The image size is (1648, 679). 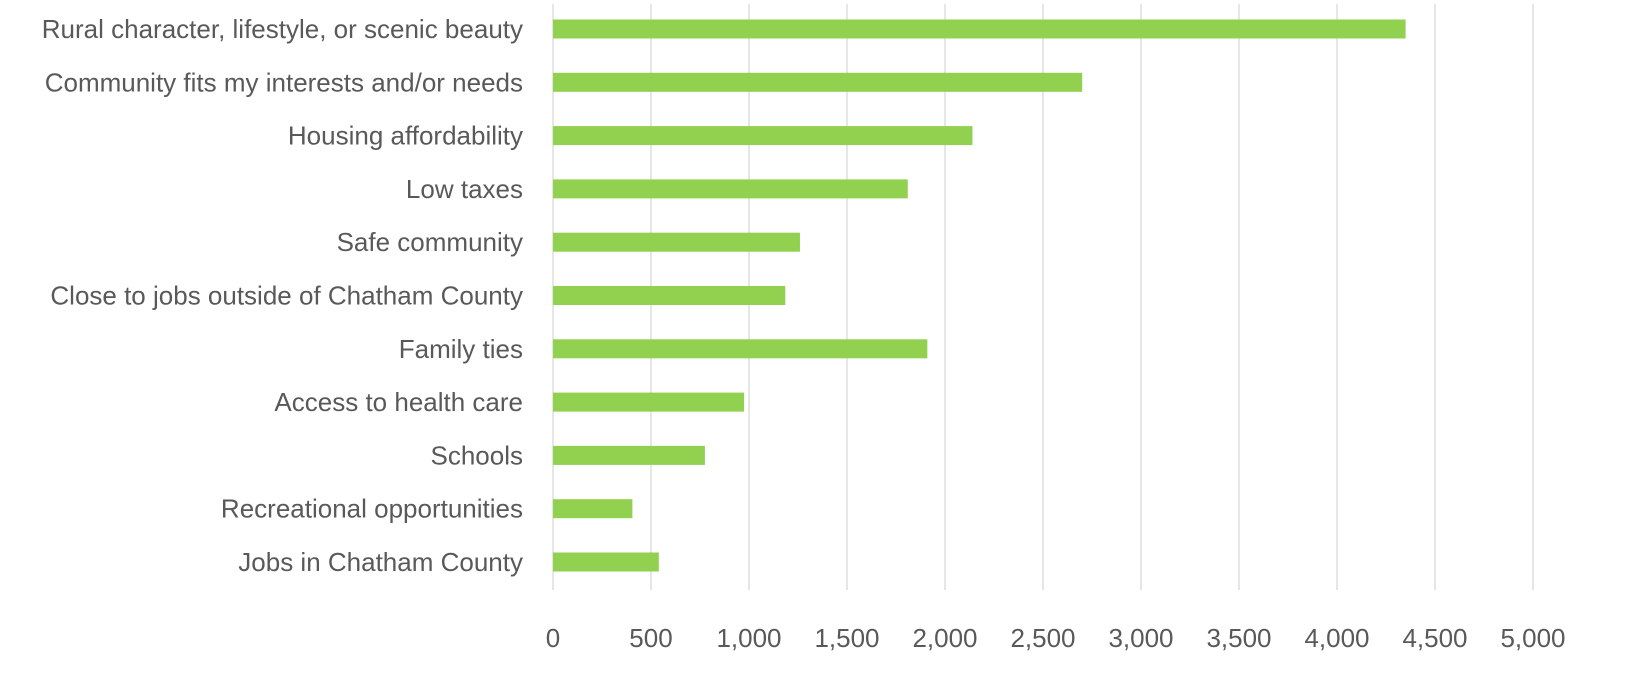 I want to click on category-label: Housing affordability, so click(x=405, y=136).